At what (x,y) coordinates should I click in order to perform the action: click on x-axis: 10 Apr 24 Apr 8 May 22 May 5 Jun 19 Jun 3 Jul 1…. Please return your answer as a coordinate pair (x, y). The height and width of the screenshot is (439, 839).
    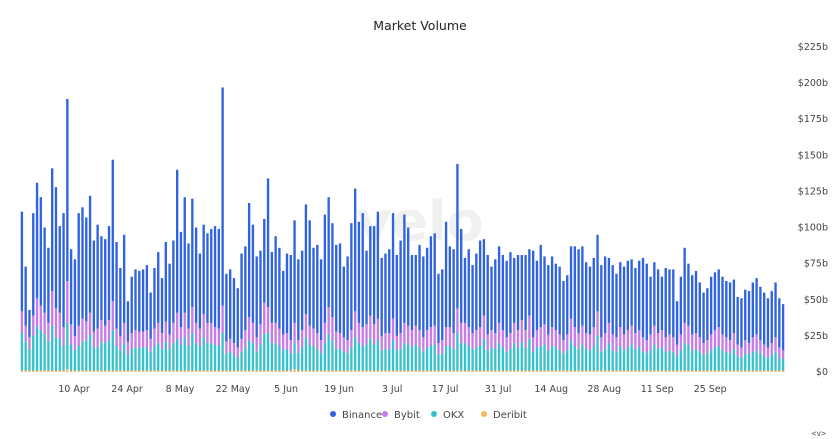
    Looking at the image, I should click on (392, 389).